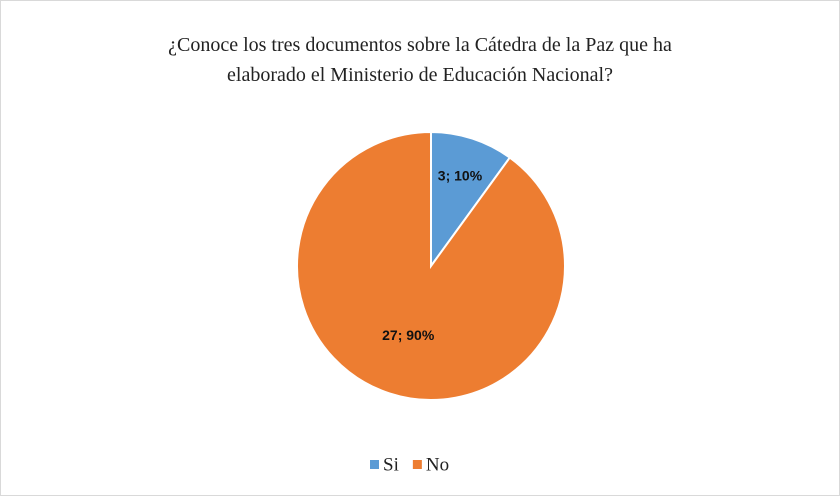 Image resolution: width=840 pixels, height=496 pixels. I want to click on data-label: 27; 90%, so click(408, 335).